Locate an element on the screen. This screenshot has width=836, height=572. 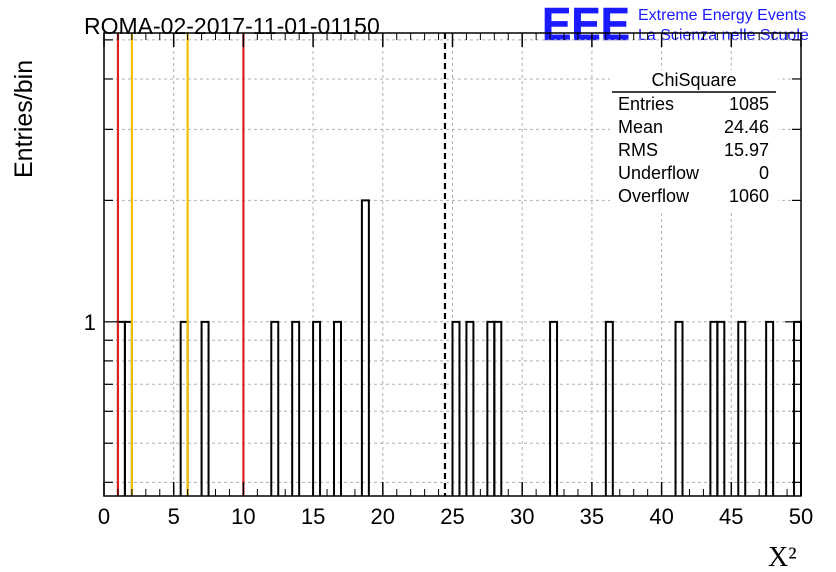
x-tick-label: 0 is located at coordinates (104, 516).